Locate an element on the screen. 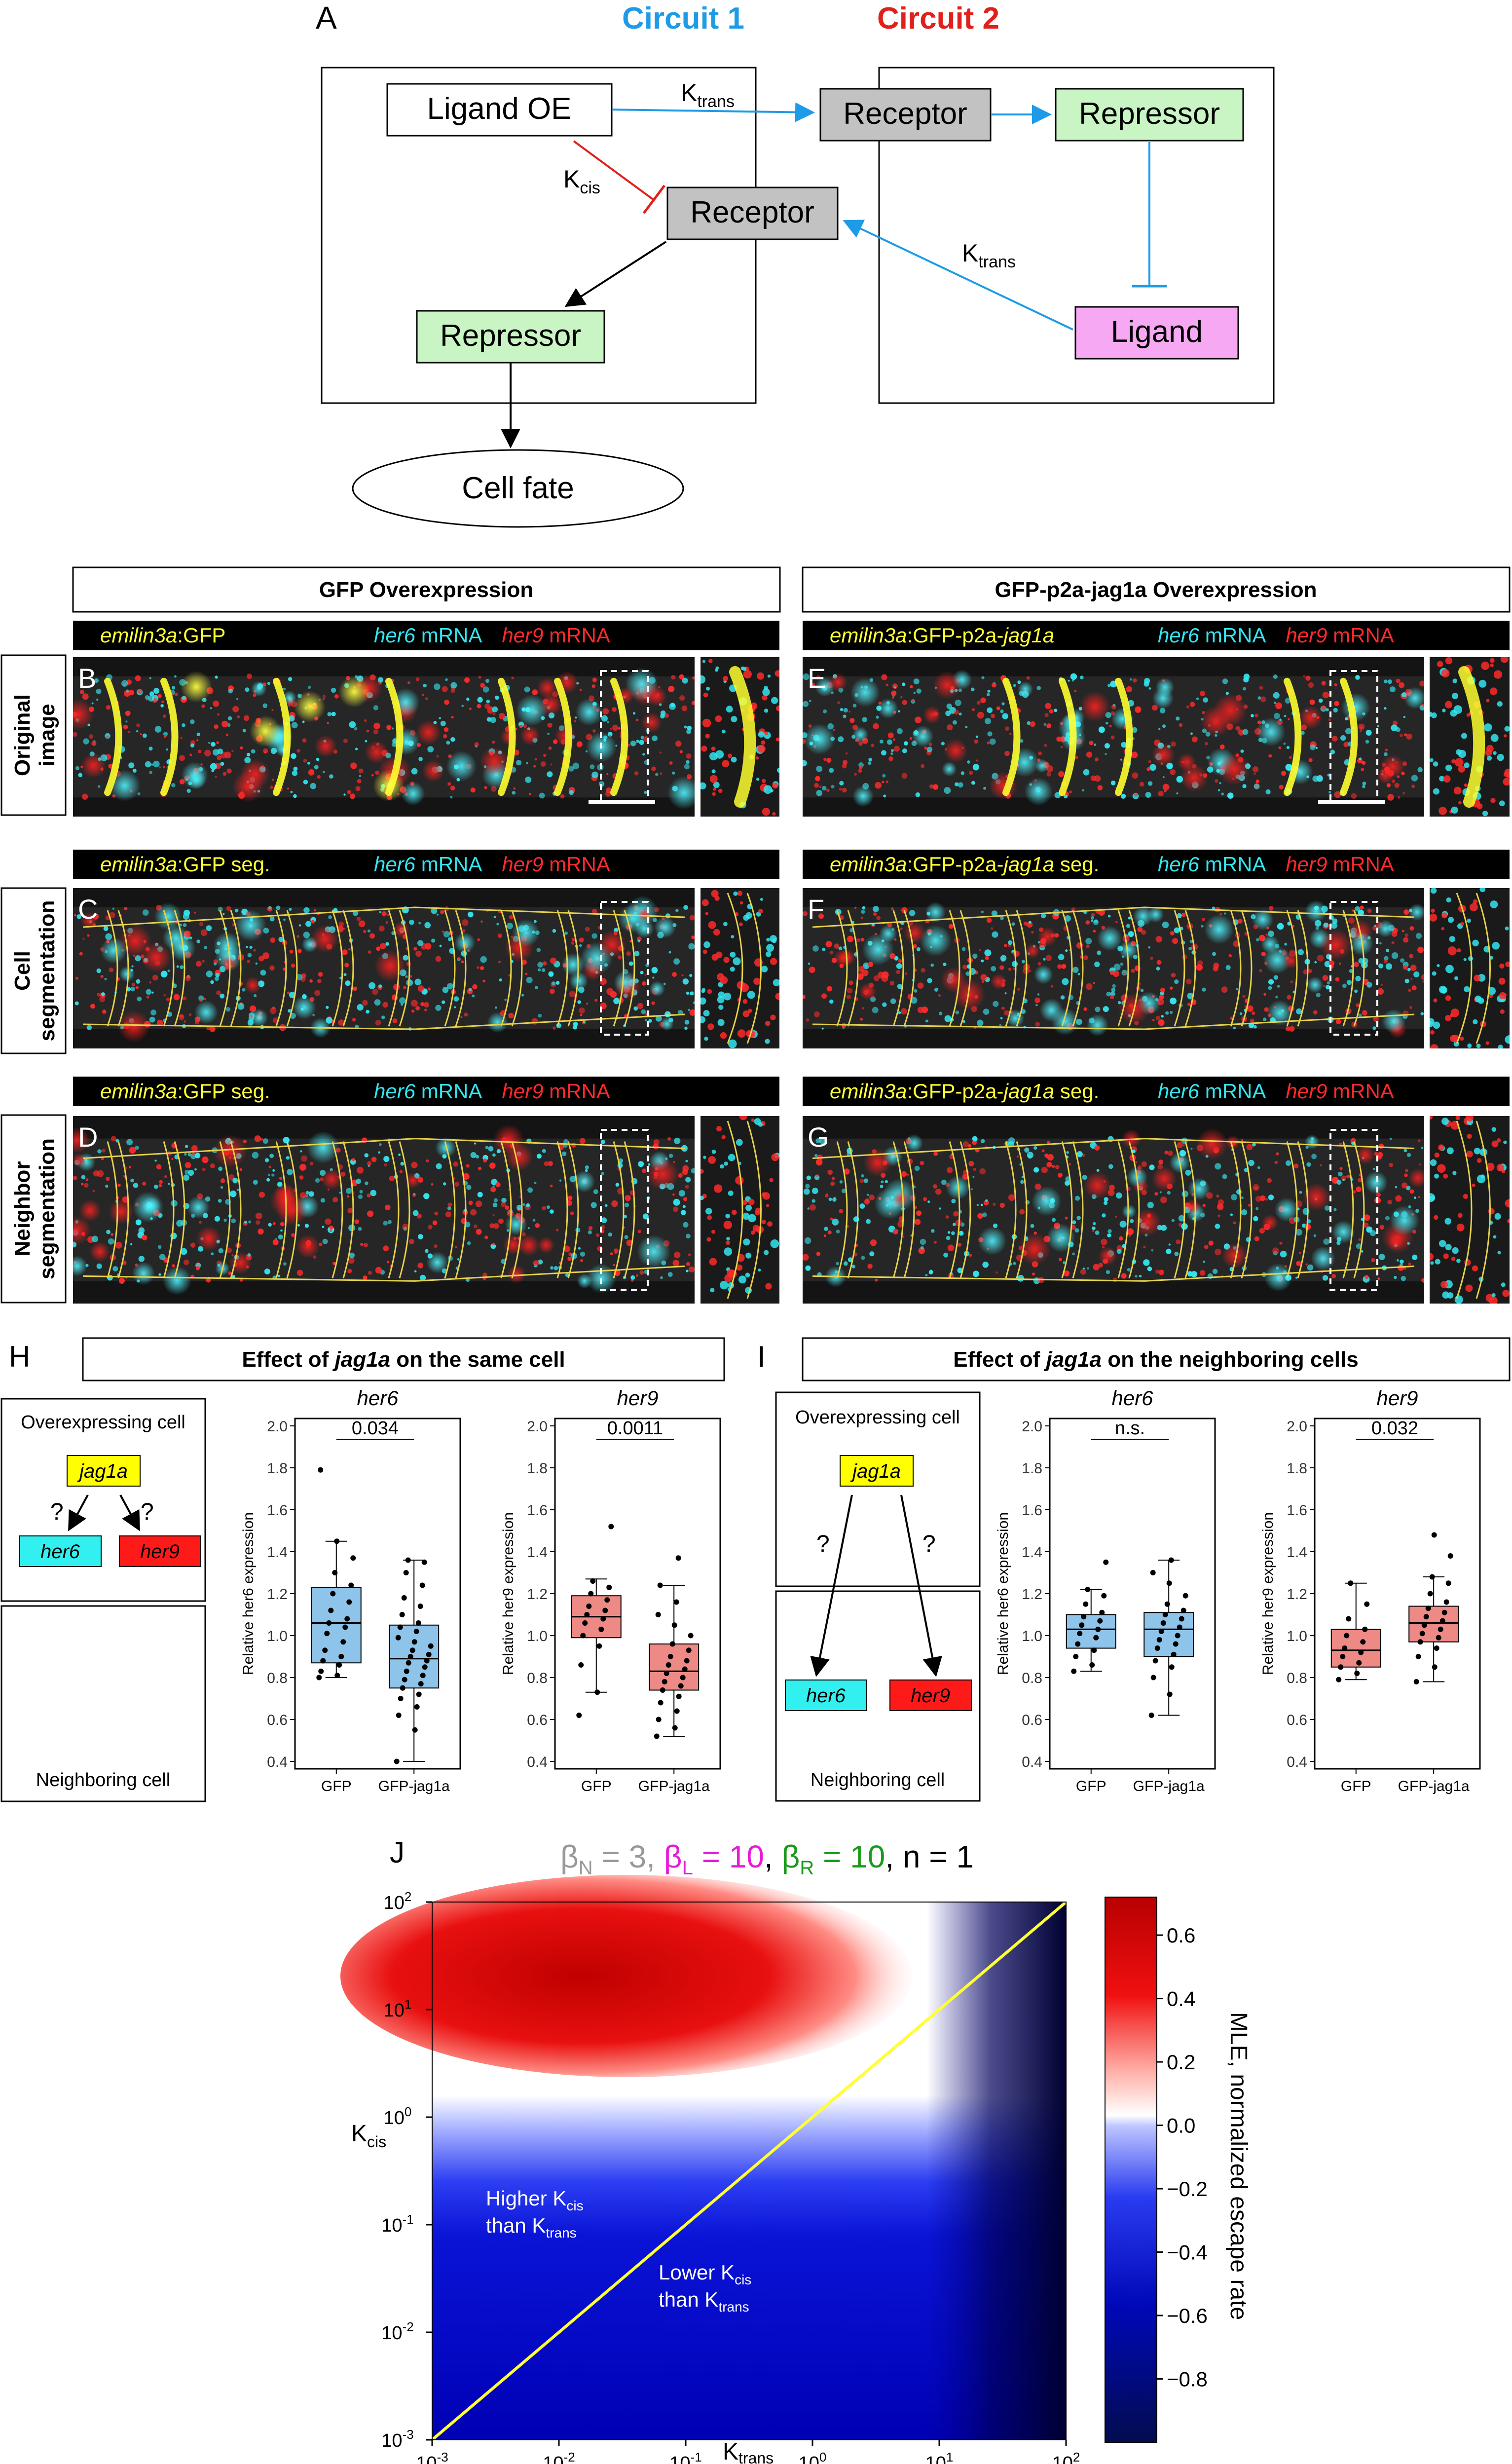 Image resolution: width=1512 pixels, height=2464 pixels. heatmap-frame is located at coordinates (749, 2171).